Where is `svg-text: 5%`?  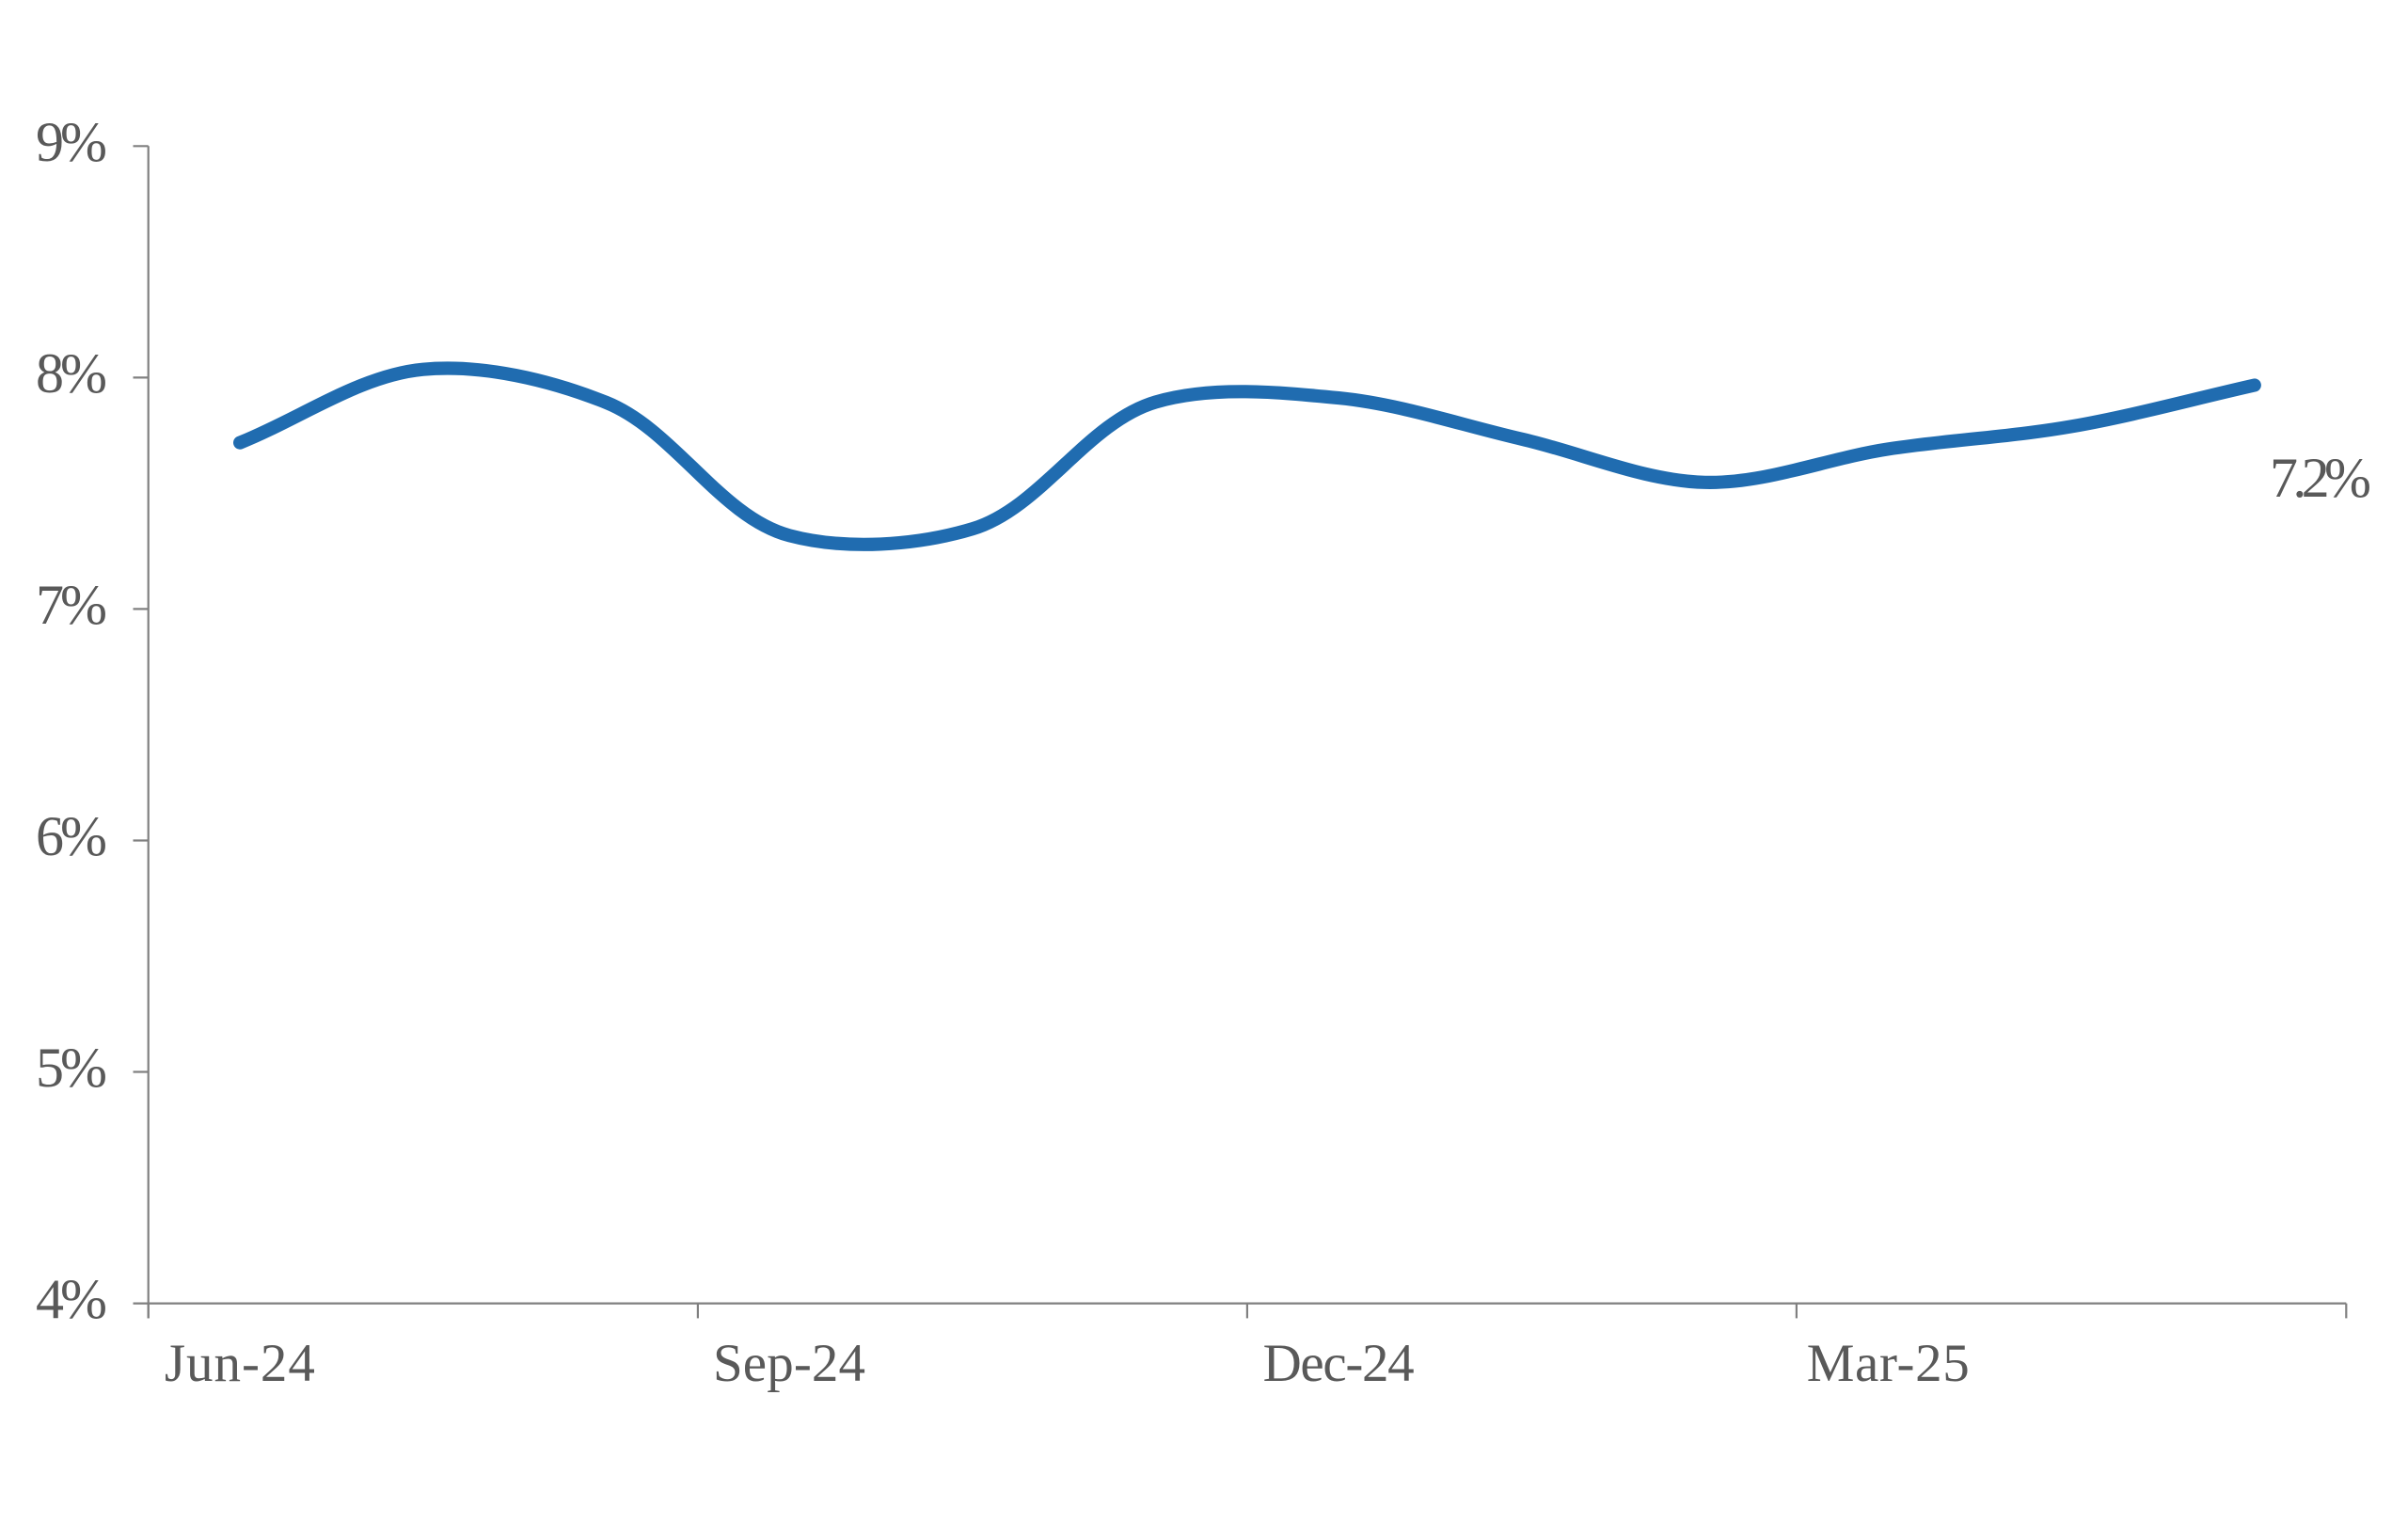 svg-text: 5% is located at coordinates (72, 1068).